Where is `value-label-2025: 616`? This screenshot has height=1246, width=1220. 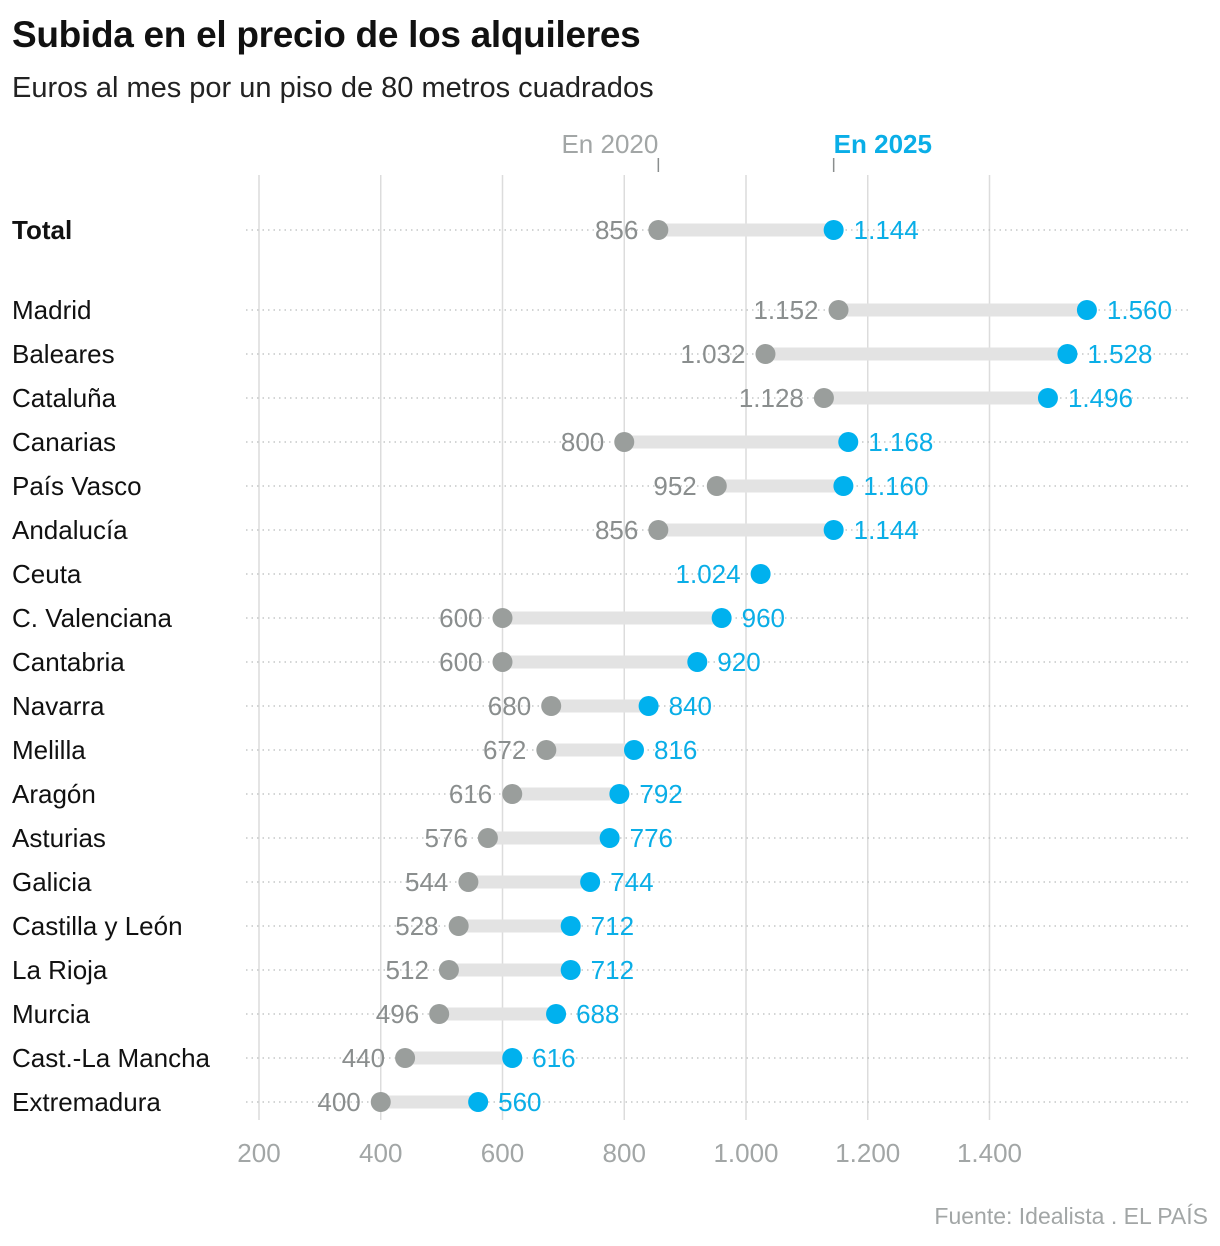 value-label-2025: 616 is located at coordinates (553, 1058).